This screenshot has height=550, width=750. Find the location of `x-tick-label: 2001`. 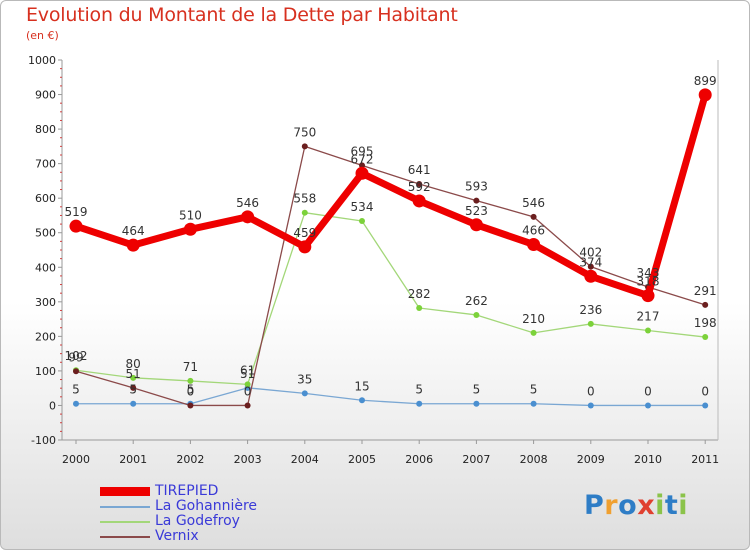

x-tick-label: 2001 is located at coordinates (133, 459).